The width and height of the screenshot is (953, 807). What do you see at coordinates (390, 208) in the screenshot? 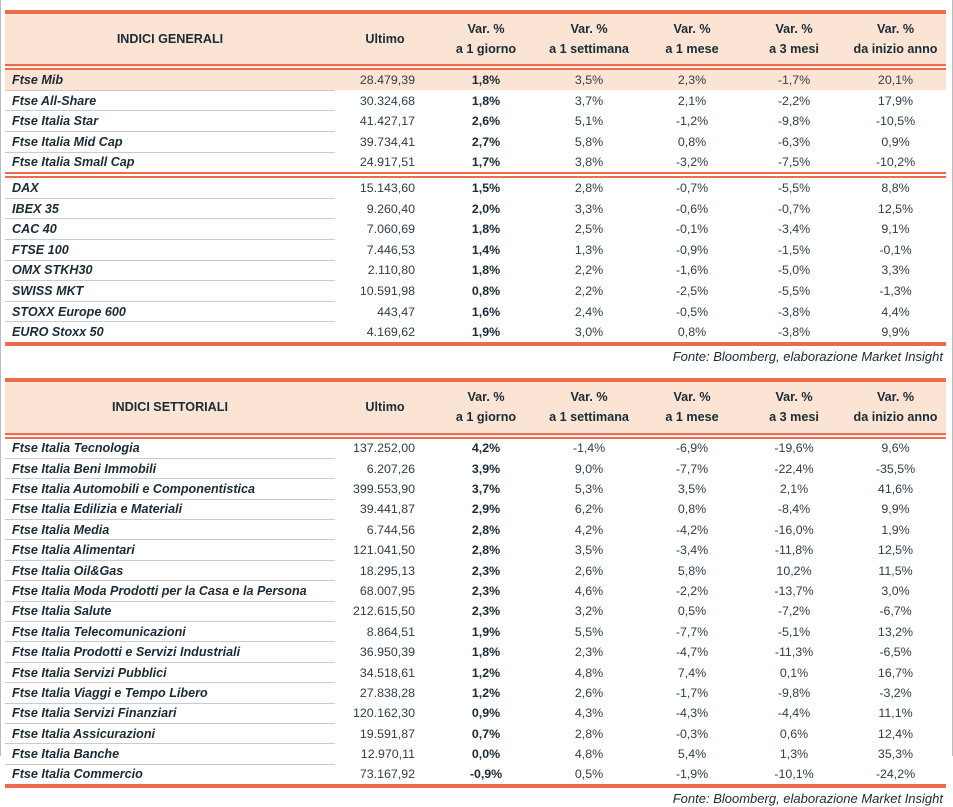
I see `cell-ultimo: 9.260,40` at bounding box center [390, 208].